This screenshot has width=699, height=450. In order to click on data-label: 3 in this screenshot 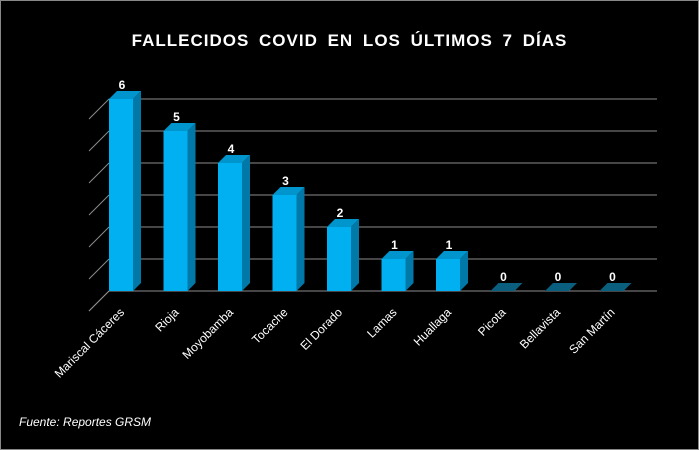, I will do `click(285, 181)`.